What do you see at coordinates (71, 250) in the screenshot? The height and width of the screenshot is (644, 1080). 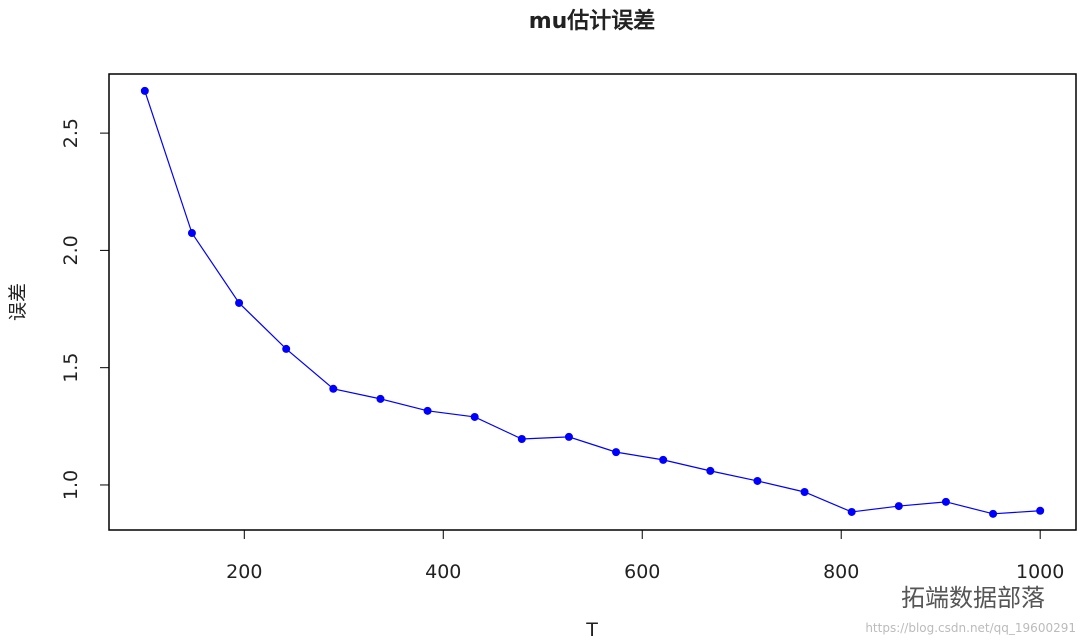 I see `y-tick-label: 2.0` at bounding box center [71, 250].